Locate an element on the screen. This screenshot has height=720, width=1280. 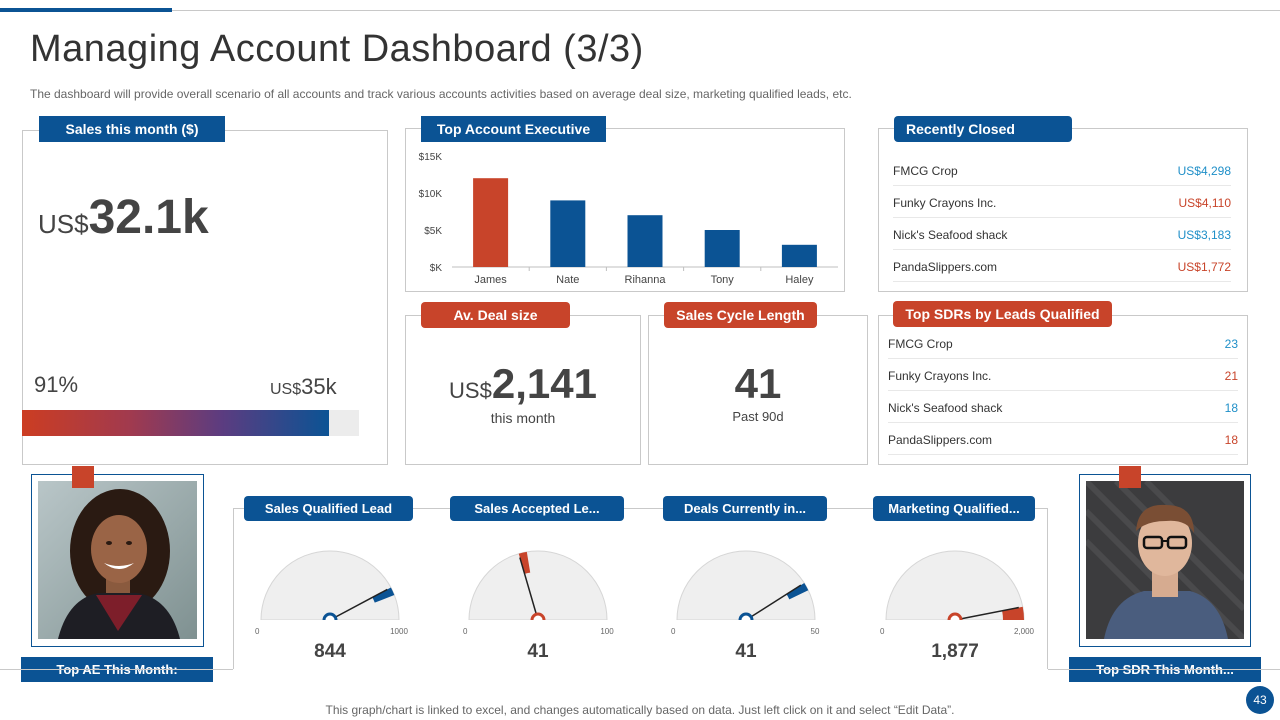
deal-size-panel is located at coordinates (523, 390).